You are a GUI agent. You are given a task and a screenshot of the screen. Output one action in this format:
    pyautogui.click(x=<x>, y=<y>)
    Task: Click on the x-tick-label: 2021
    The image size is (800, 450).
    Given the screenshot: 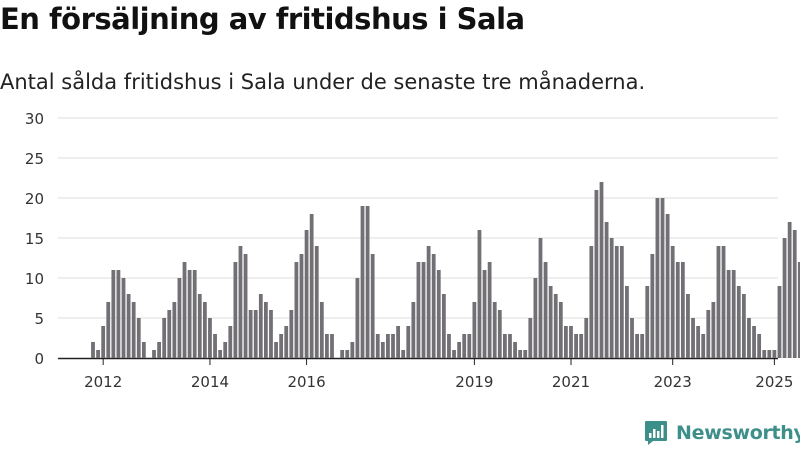 What is the action you would take?
    pyautogui.click(x=571, y=382)
    